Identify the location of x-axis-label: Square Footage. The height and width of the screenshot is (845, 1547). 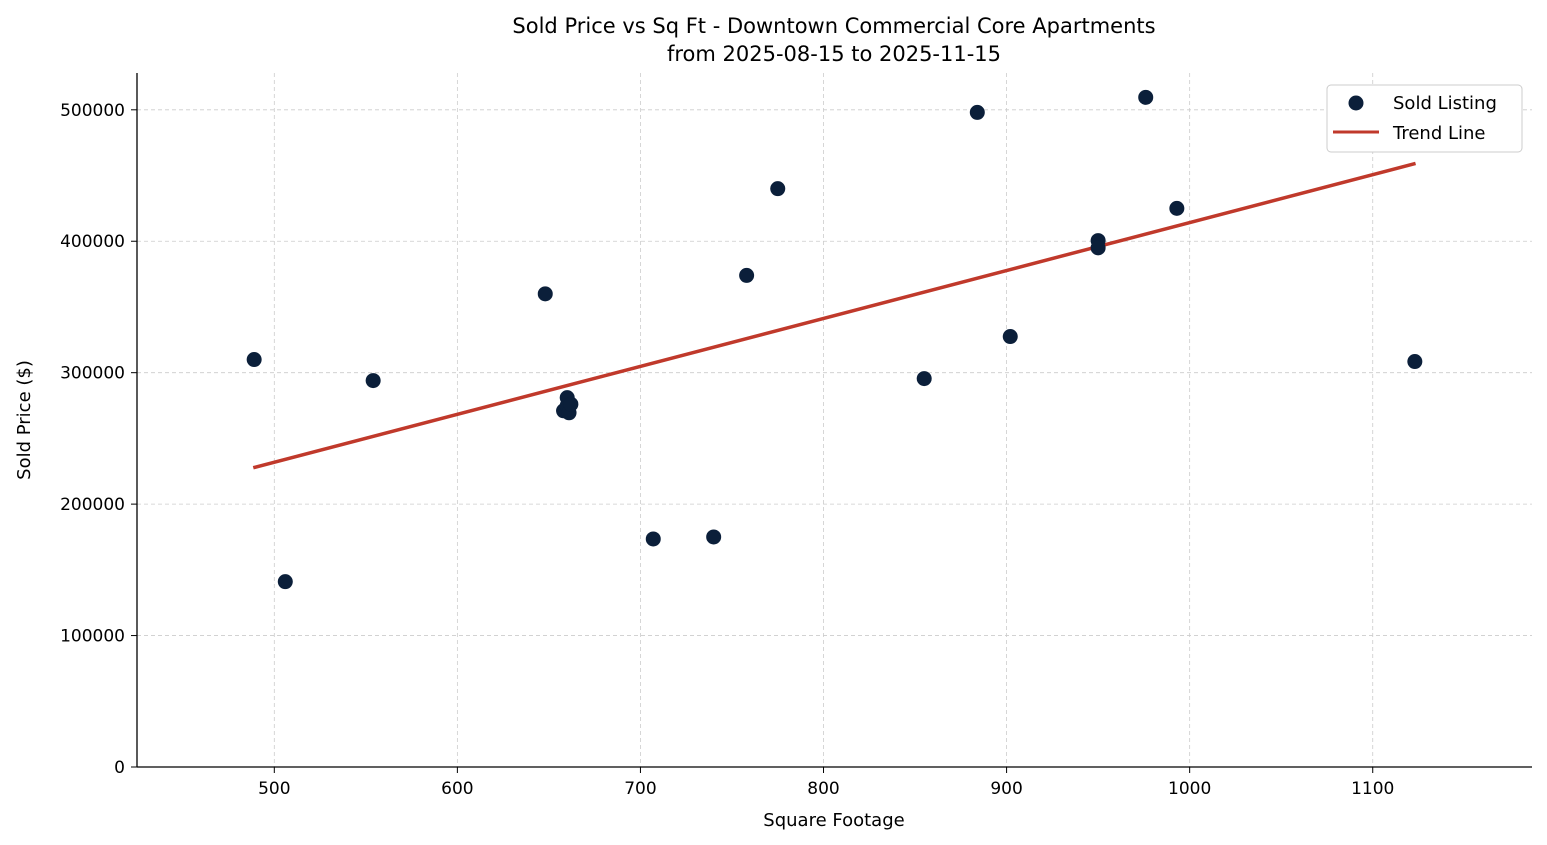
(833, 820).